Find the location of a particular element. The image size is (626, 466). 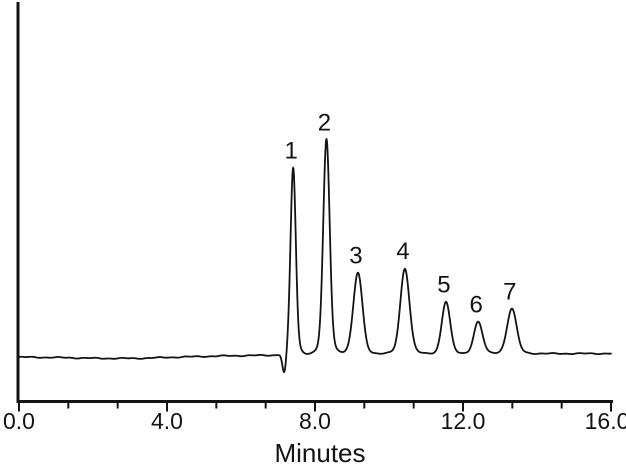

peak-label: 7 is located at coordinates (509, 292).